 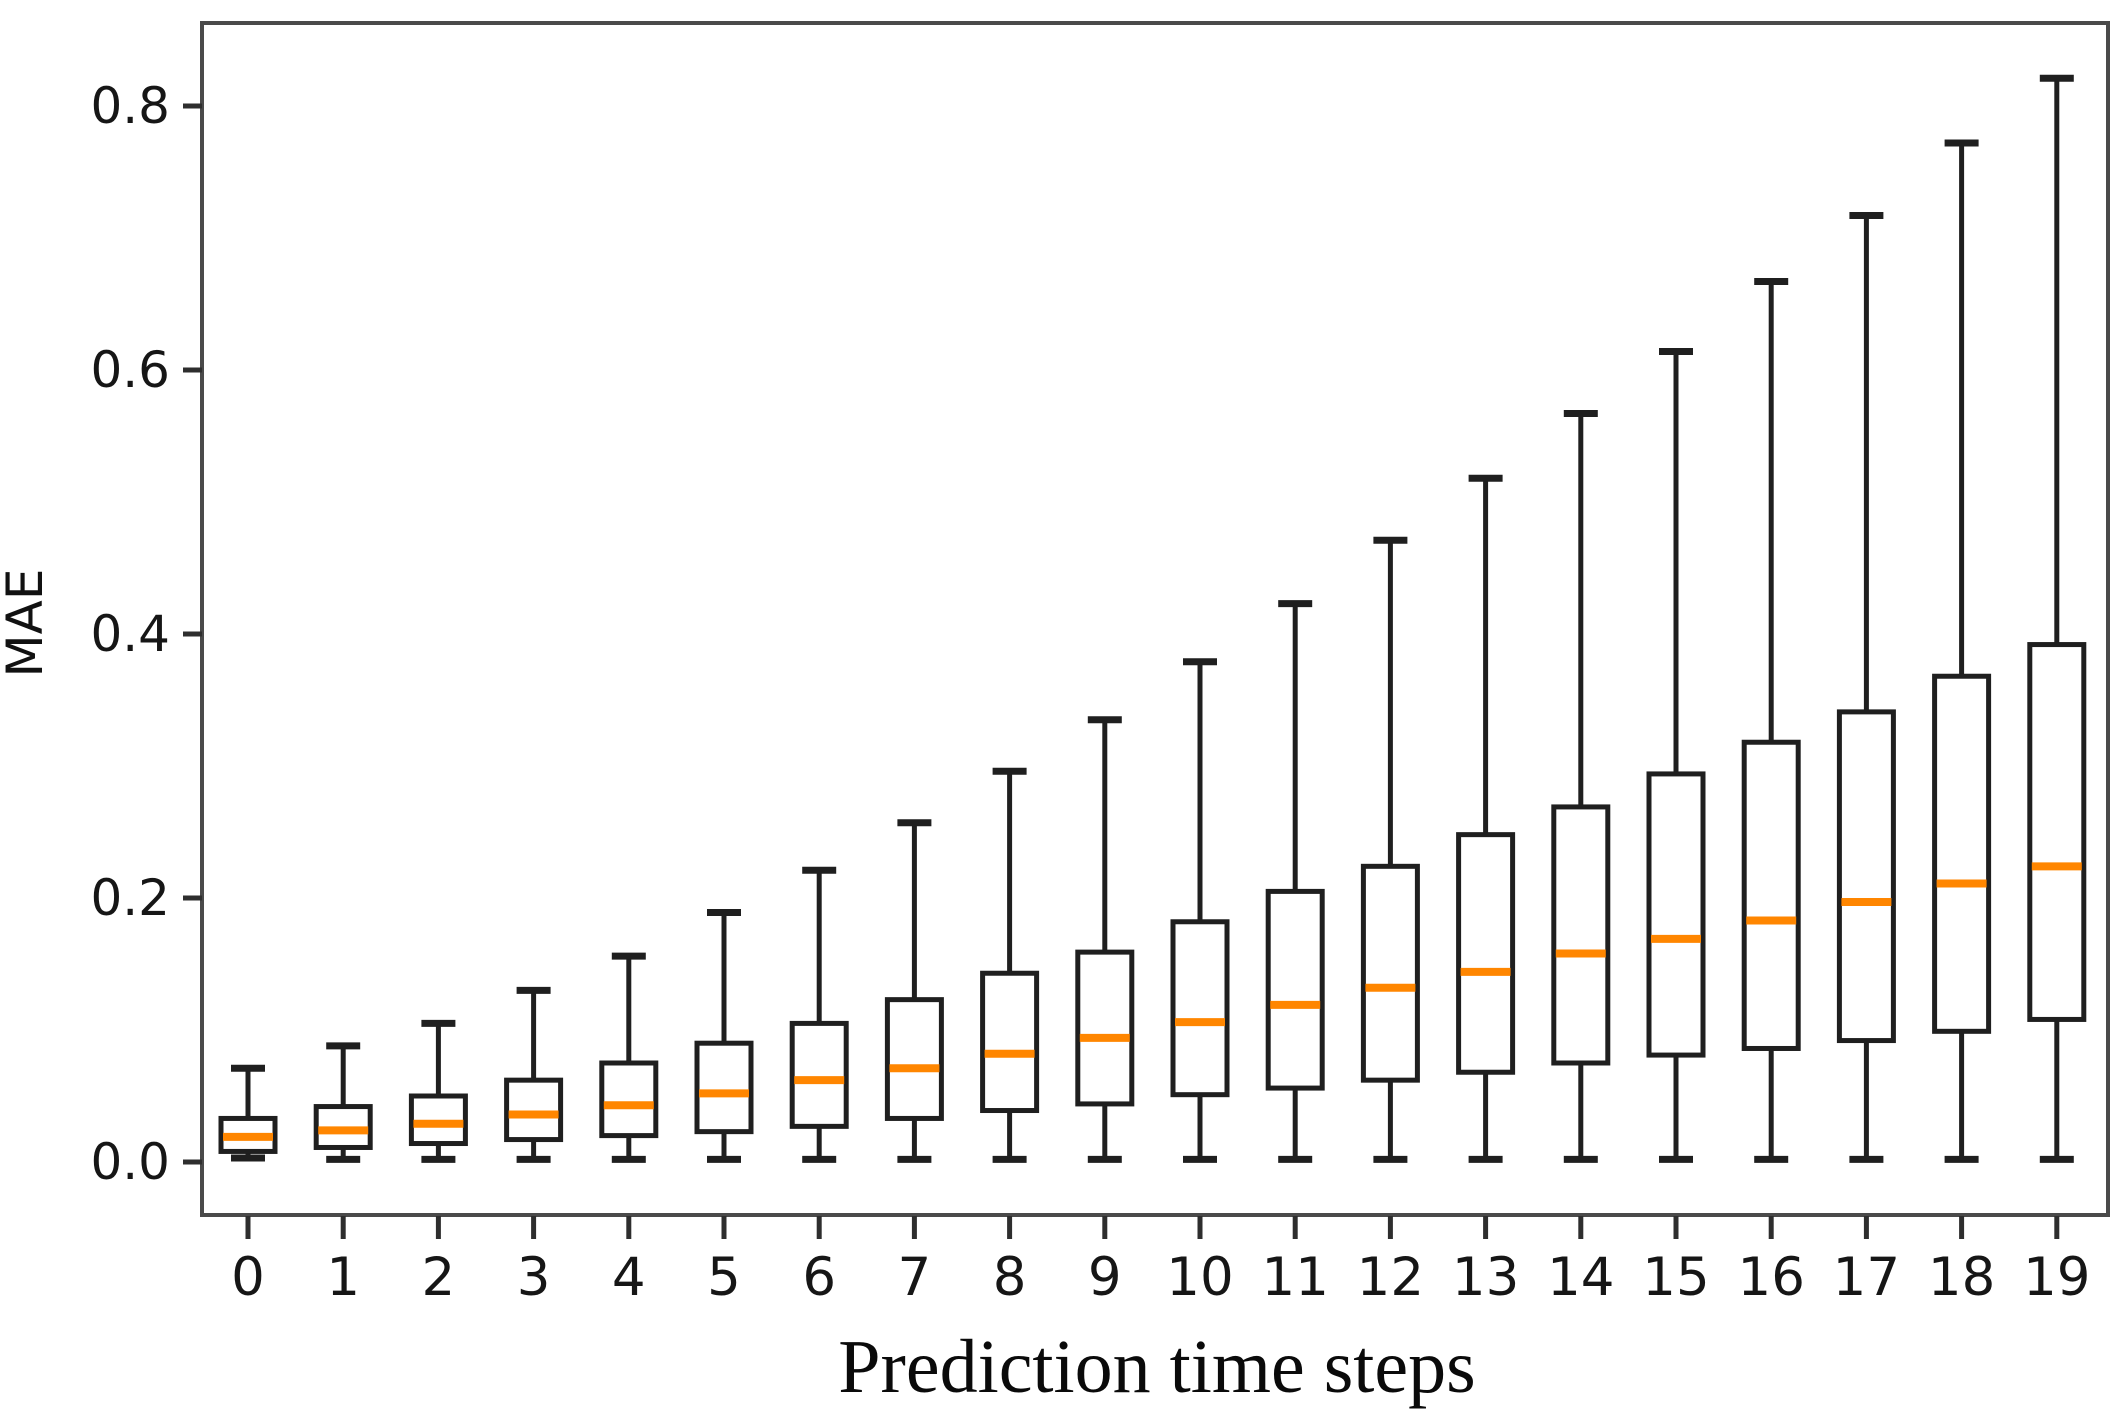 I want to click on x-tick-label: 4, so click(x=629, y=1277).